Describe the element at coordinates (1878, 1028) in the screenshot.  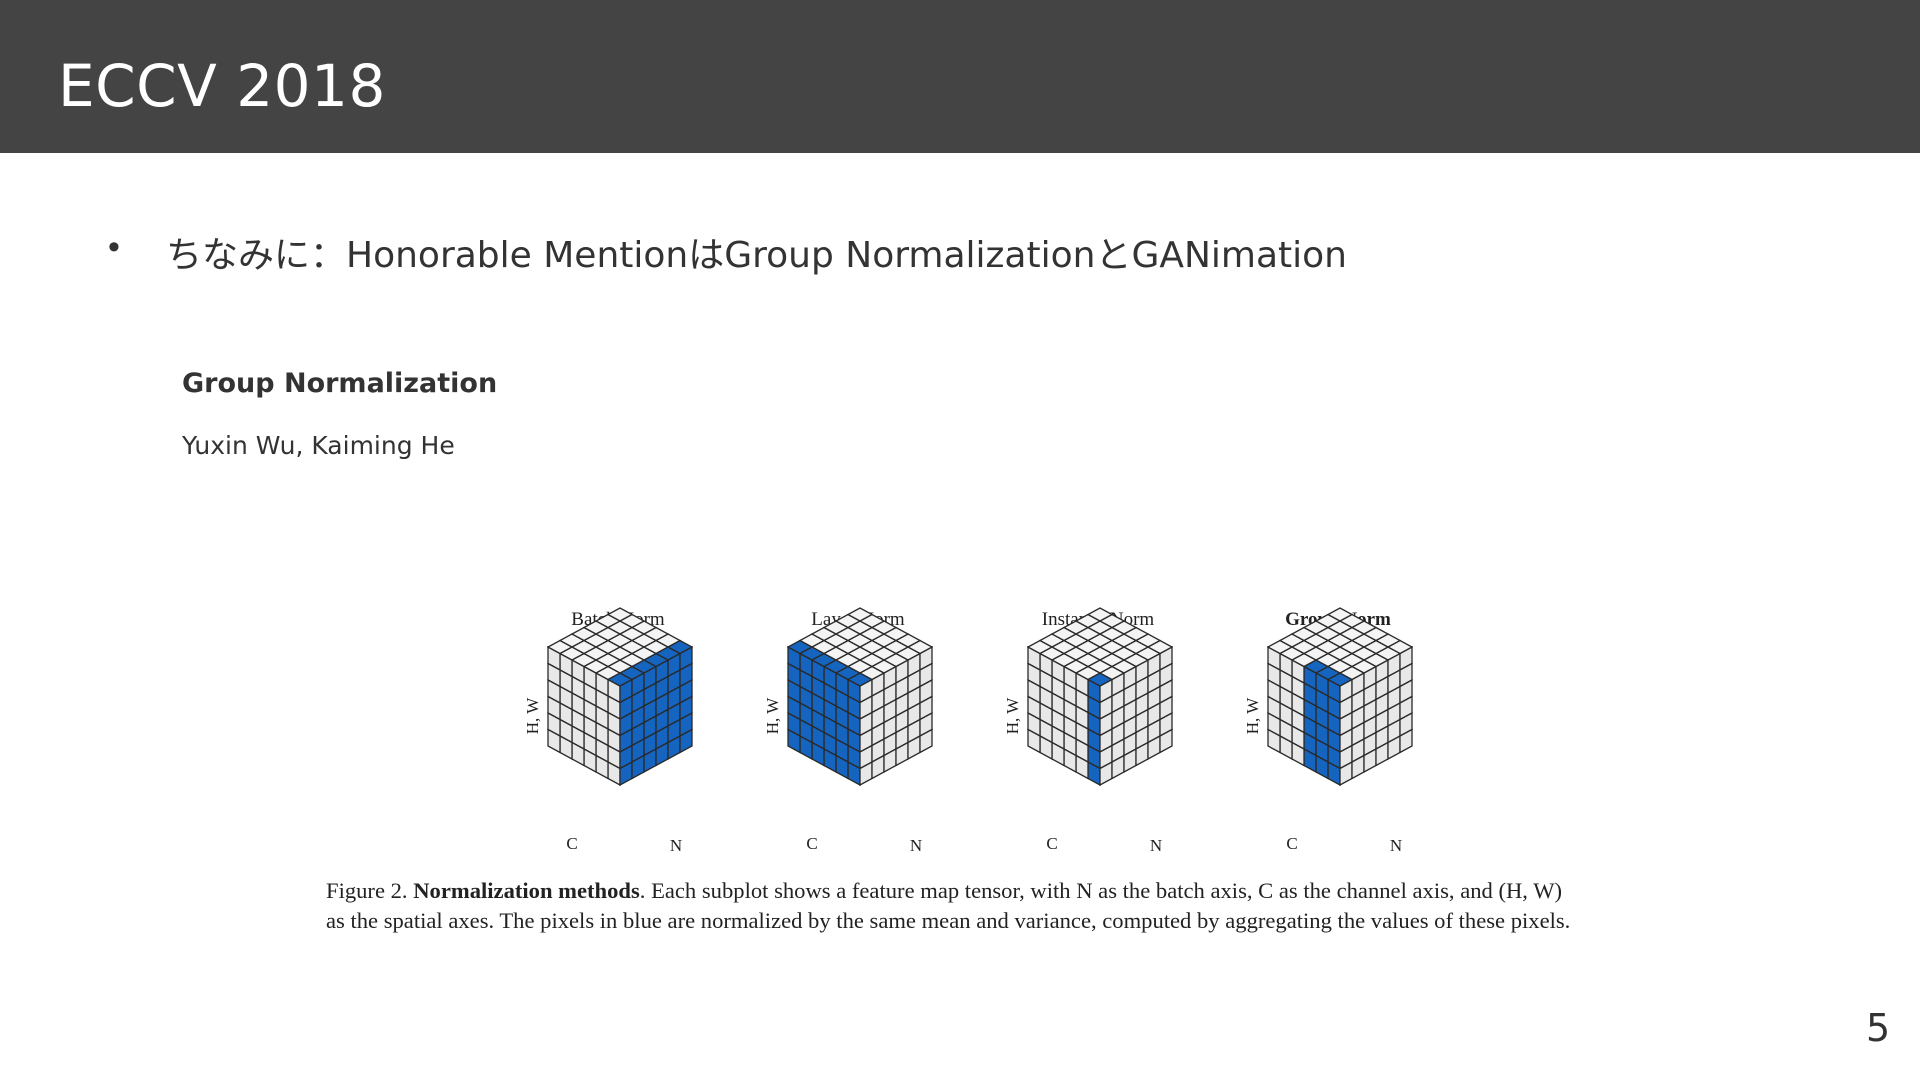
I see `page-number: 5` at that location.